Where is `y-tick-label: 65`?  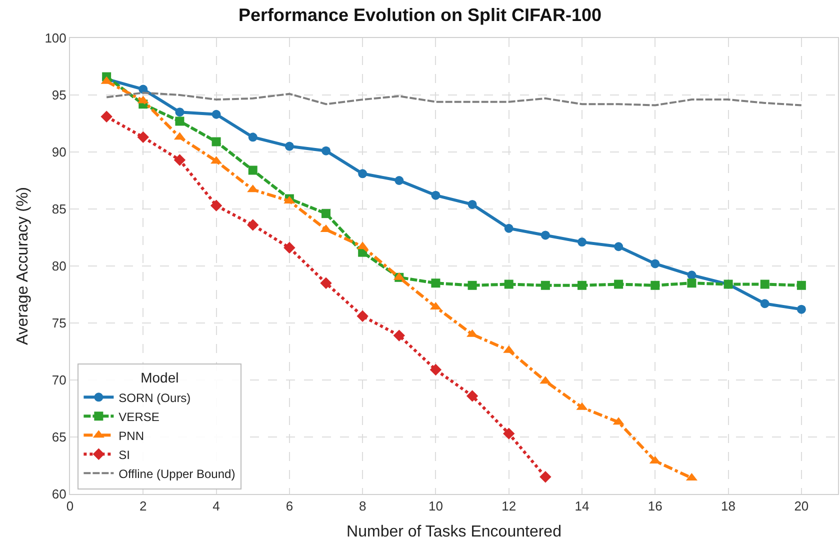
y-tick-label: 65 is located at coordinates (59, 437).